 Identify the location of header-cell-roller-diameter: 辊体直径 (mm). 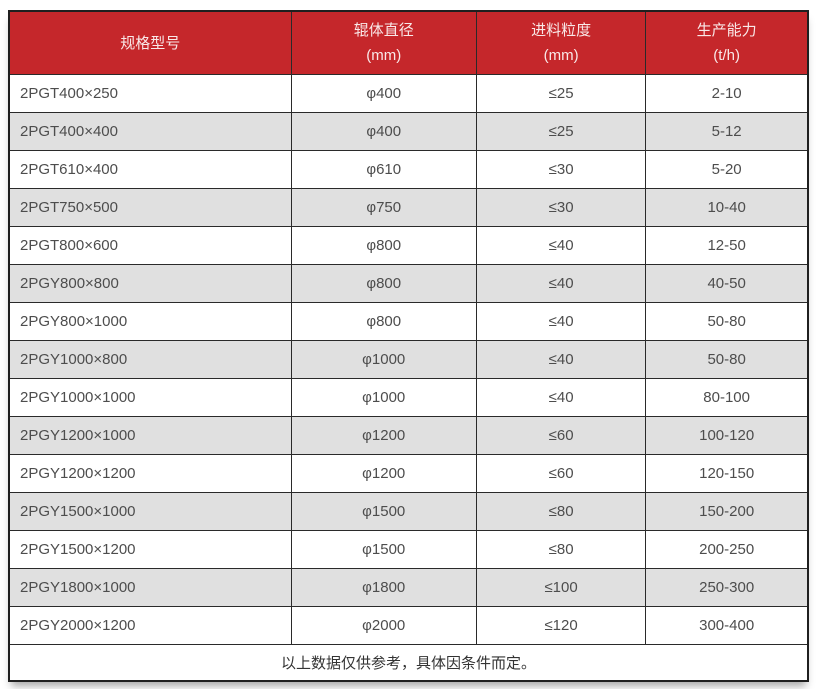
(383, 42).